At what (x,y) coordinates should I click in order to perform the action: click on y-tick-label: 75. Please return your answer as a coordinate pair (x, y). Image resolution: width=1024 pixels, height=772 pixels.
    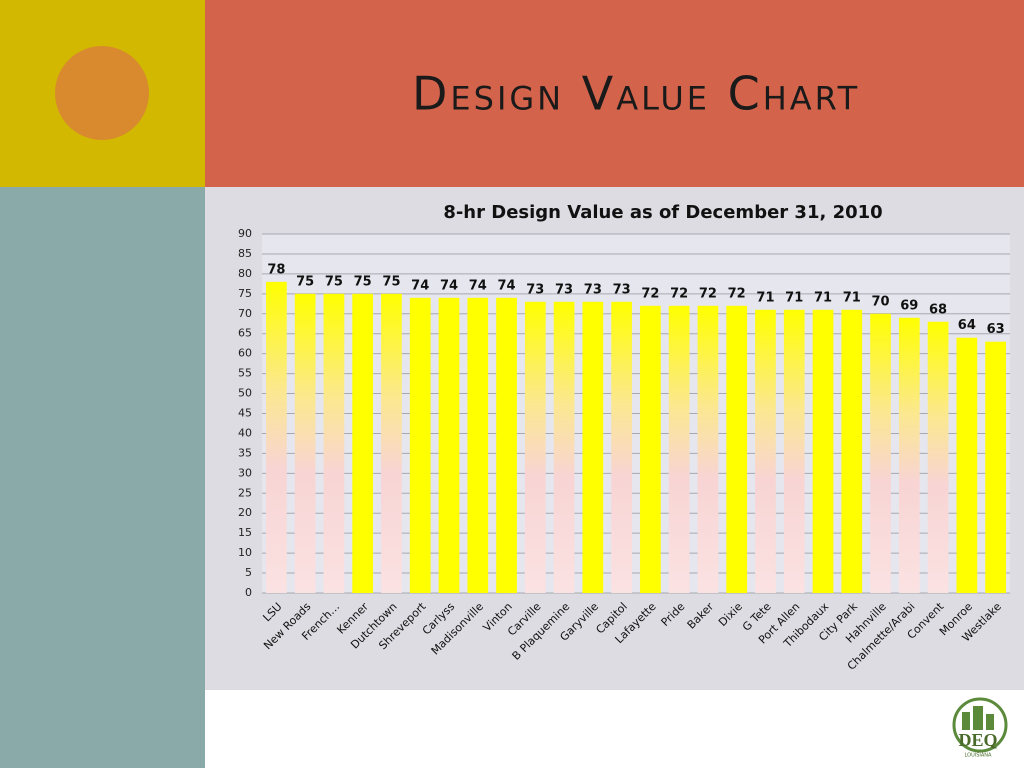
    Looking at the image, I should click on (245, 293).